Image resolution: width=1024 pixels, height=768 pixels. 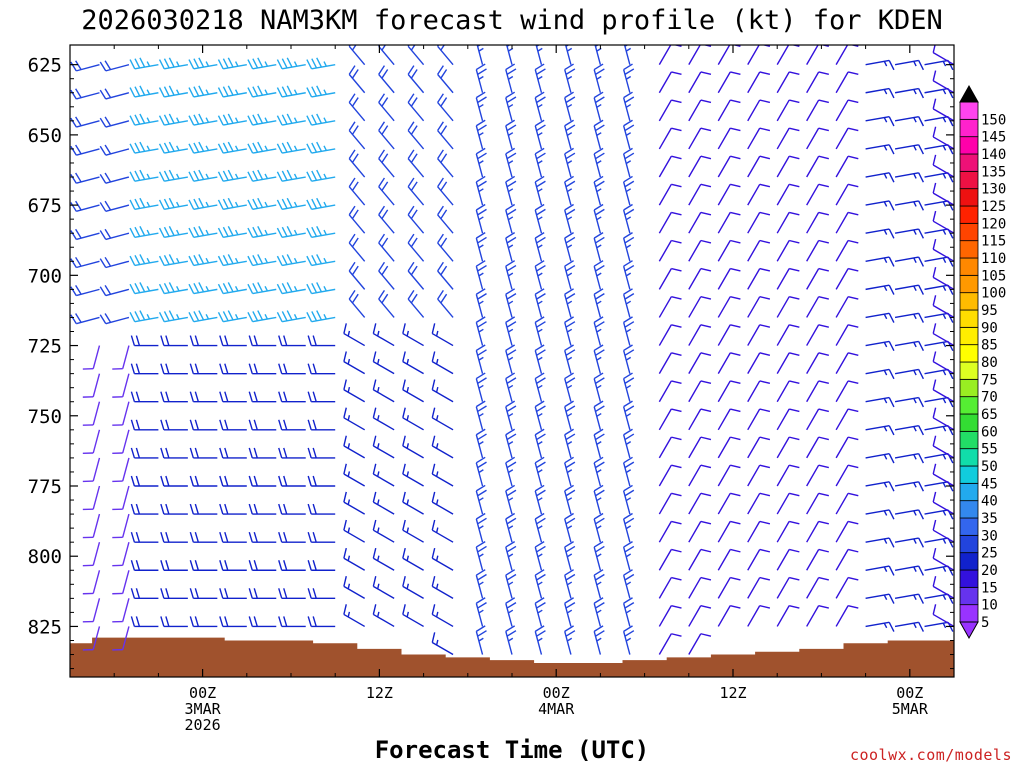 What do you see at coordinates (993, 138) in the screenshot?
I see `colorbar-label: 145` at bounding box center [993, 138].